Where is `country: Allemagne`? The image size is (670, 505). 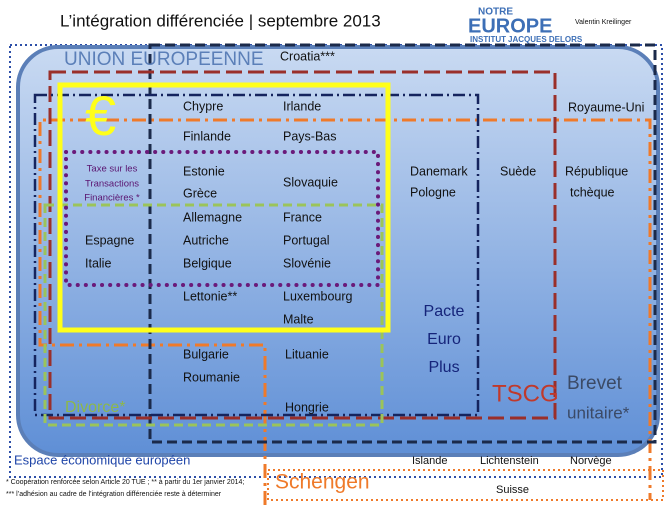 country: Allemagne is located at coordinates (212, 217).